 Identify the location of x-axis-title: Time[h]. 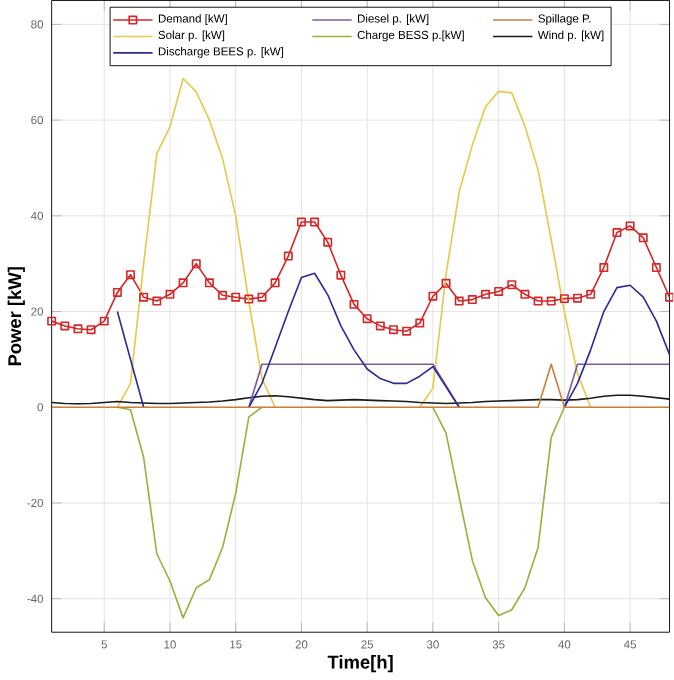
(361, 664).